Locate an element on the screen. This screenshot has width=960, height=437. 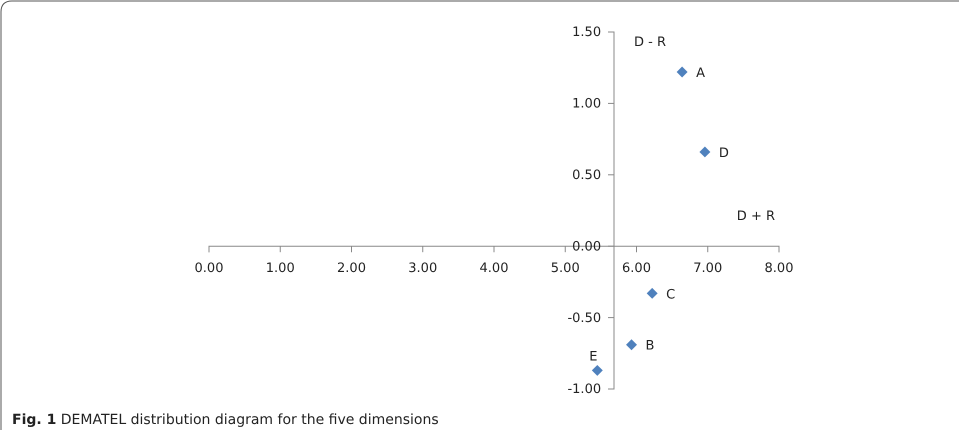
annotation: E is located at coordinates (593, 356).